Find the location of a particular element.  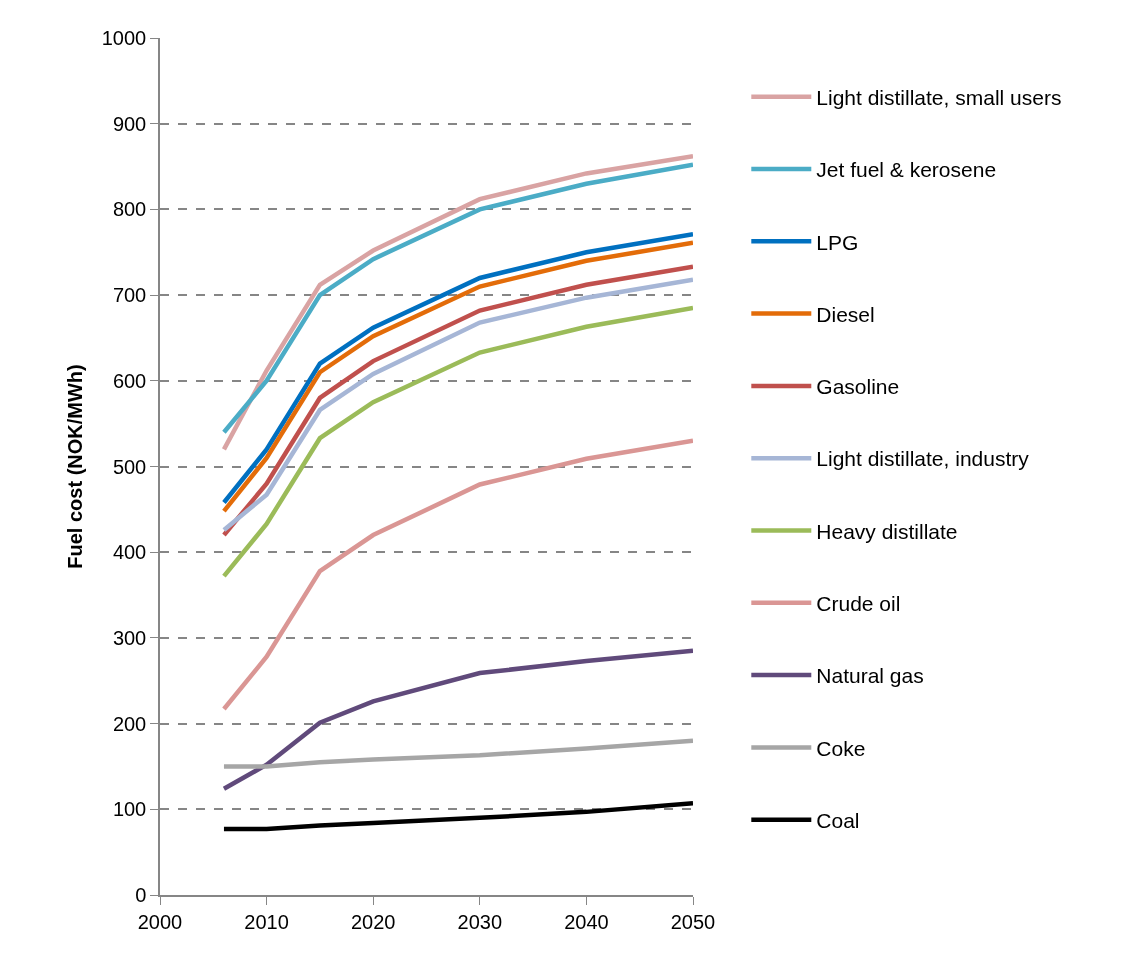

legend-label: Coke is located at coordinates (841, 748).